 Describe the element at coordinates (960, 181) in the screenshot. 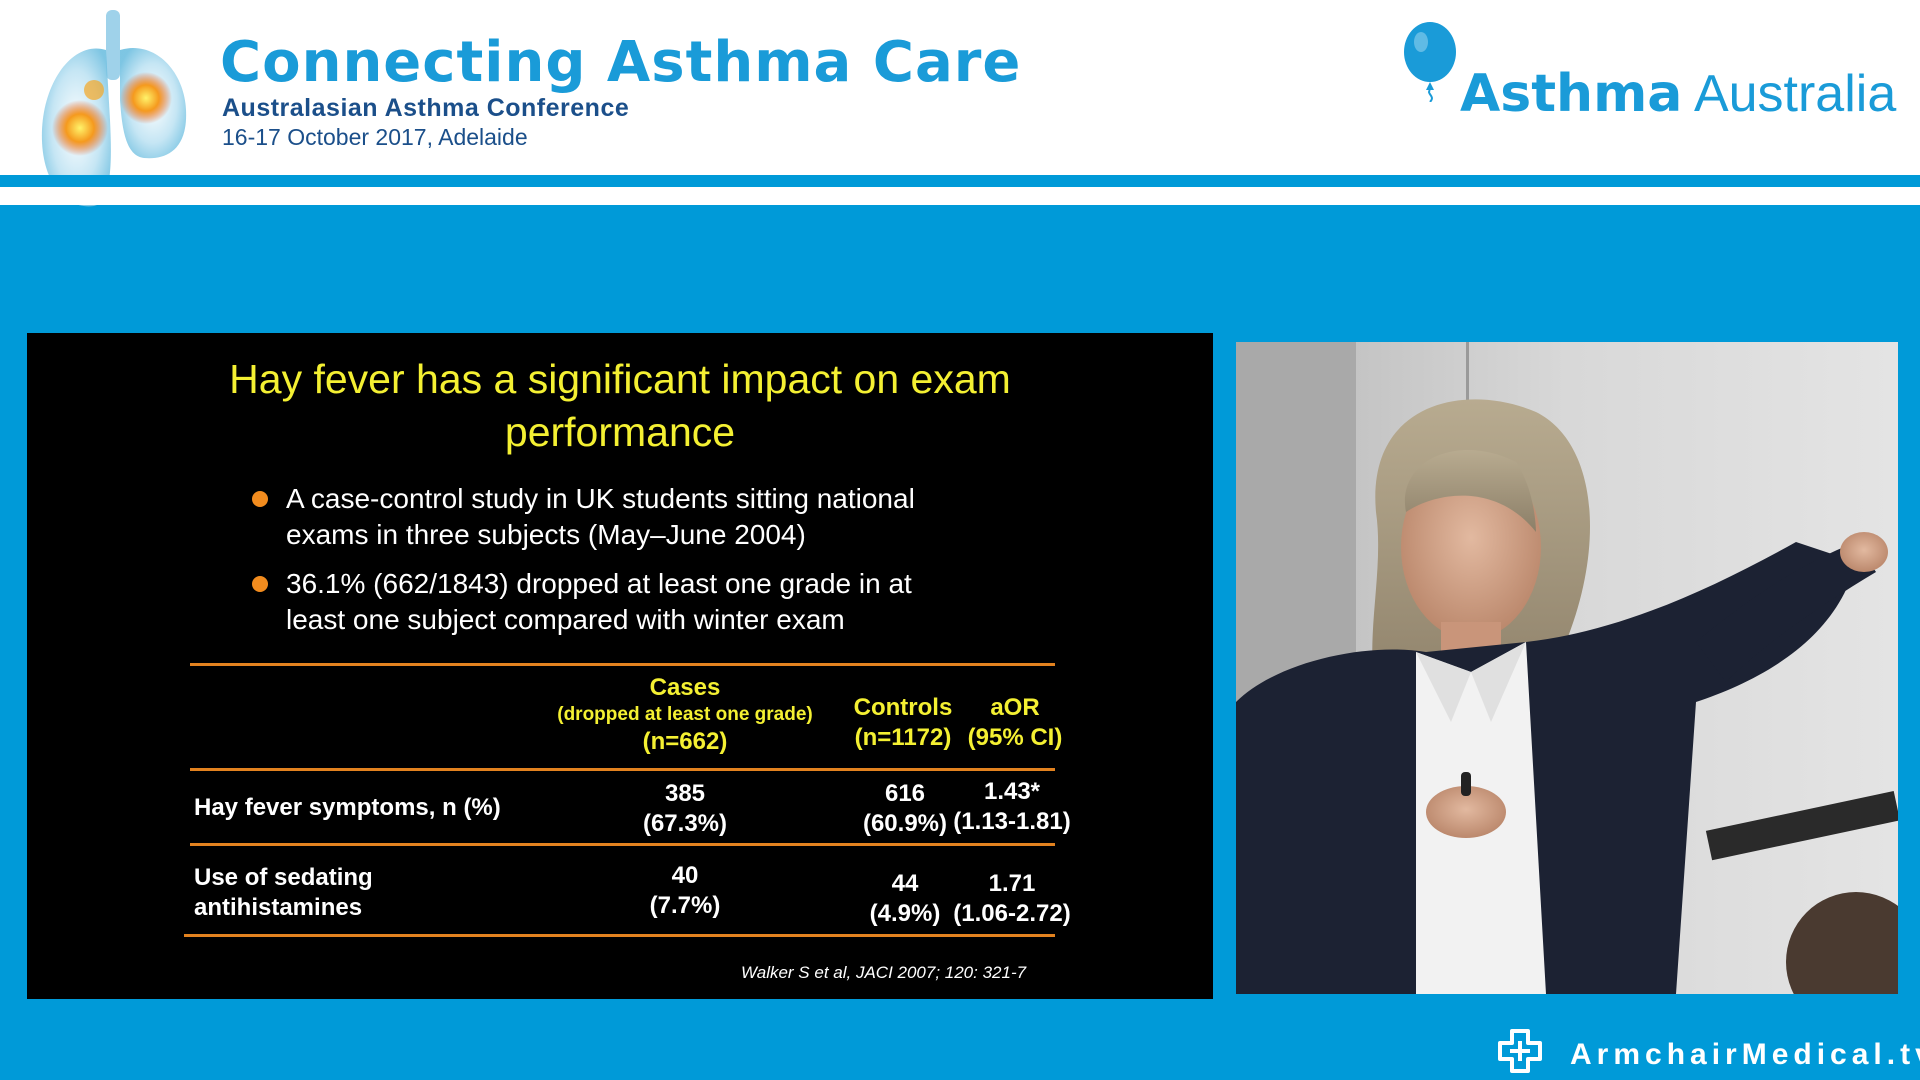

I see `header-divider` at that location.